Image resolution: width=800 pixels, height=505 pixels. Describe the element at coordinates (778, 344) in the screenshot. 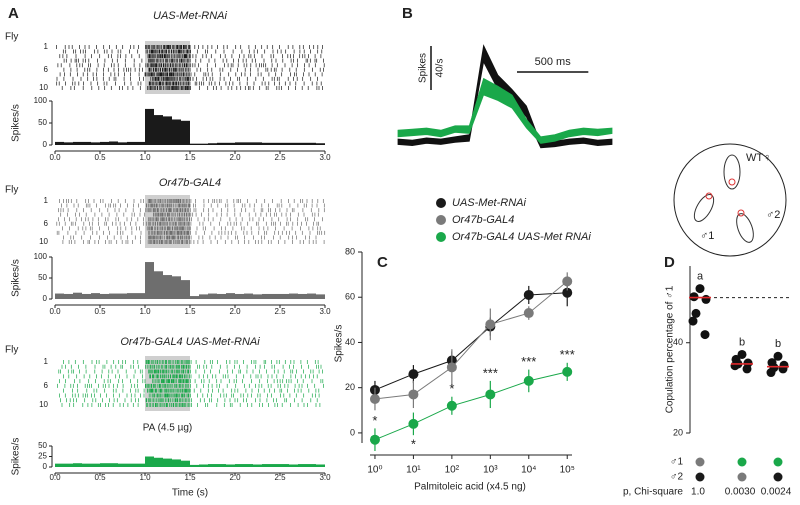

I see `significance-letter: b` at that location.